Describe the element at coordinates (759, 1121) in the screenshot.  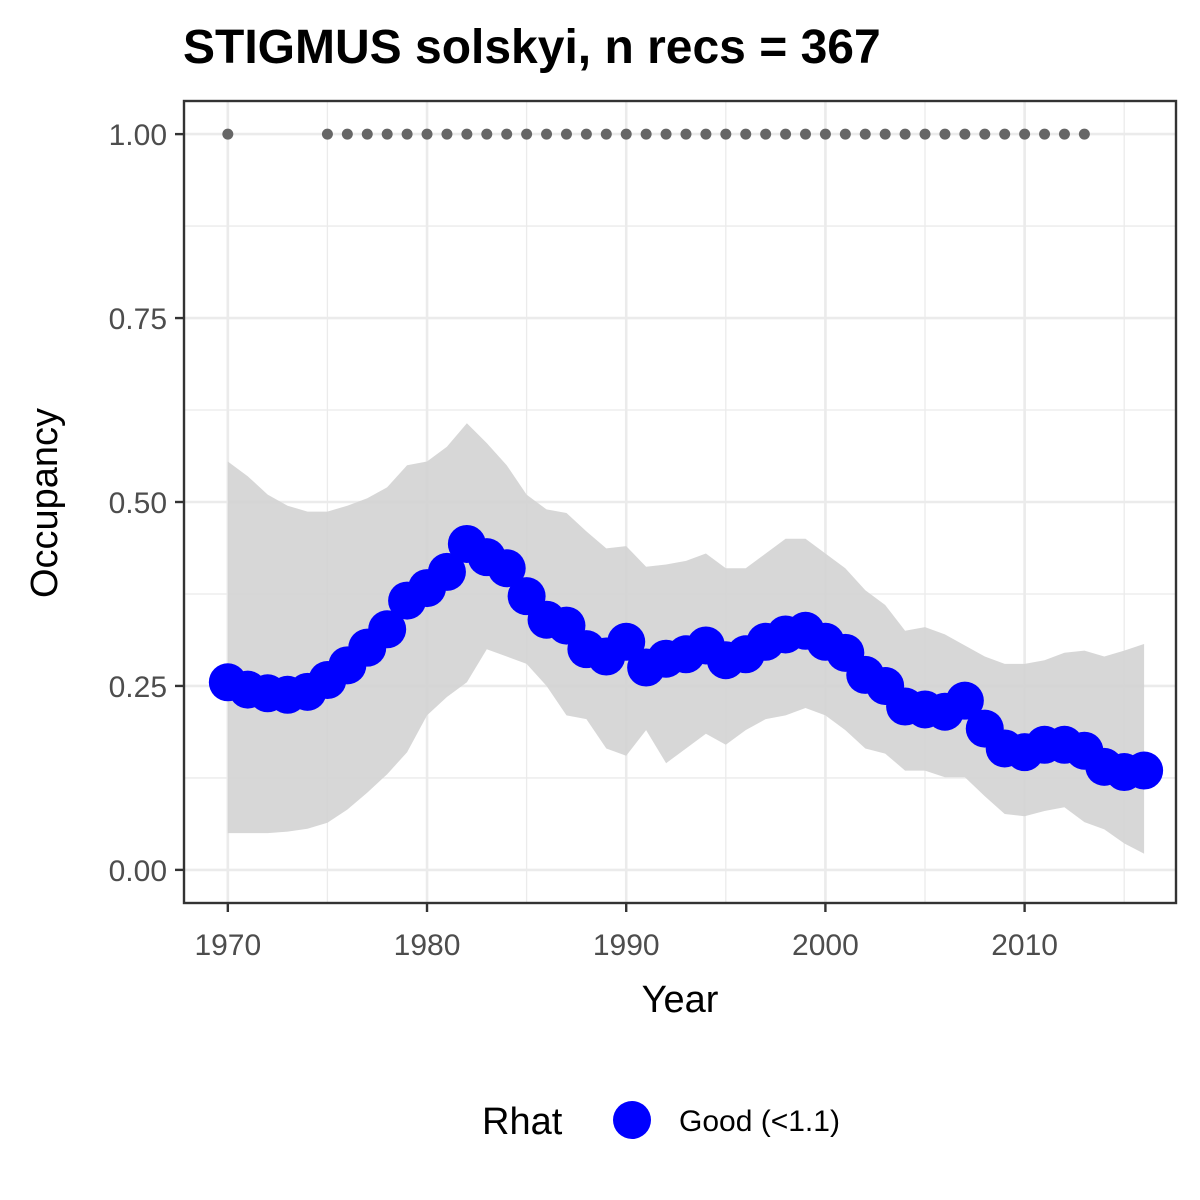
I see `legend-label-good: Good (<1.1)` at that location.